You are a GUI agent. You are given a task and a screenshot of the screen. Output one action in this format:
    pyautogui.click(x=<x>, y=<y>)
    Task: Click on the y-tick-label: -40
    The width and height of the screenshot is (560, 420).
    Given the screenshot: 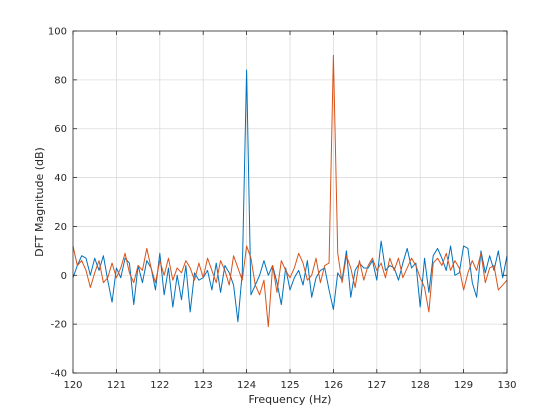 What is the action you would take?
    pyautogui.click(x=59, y=374)
    